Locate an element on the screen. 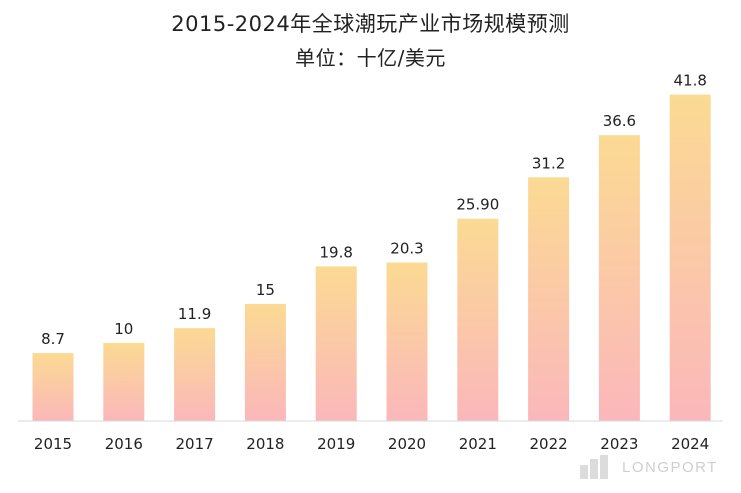 This screenshot has width=741, height=493. x-tick-label-2015: 2015 is located at coordinates (53, 444).